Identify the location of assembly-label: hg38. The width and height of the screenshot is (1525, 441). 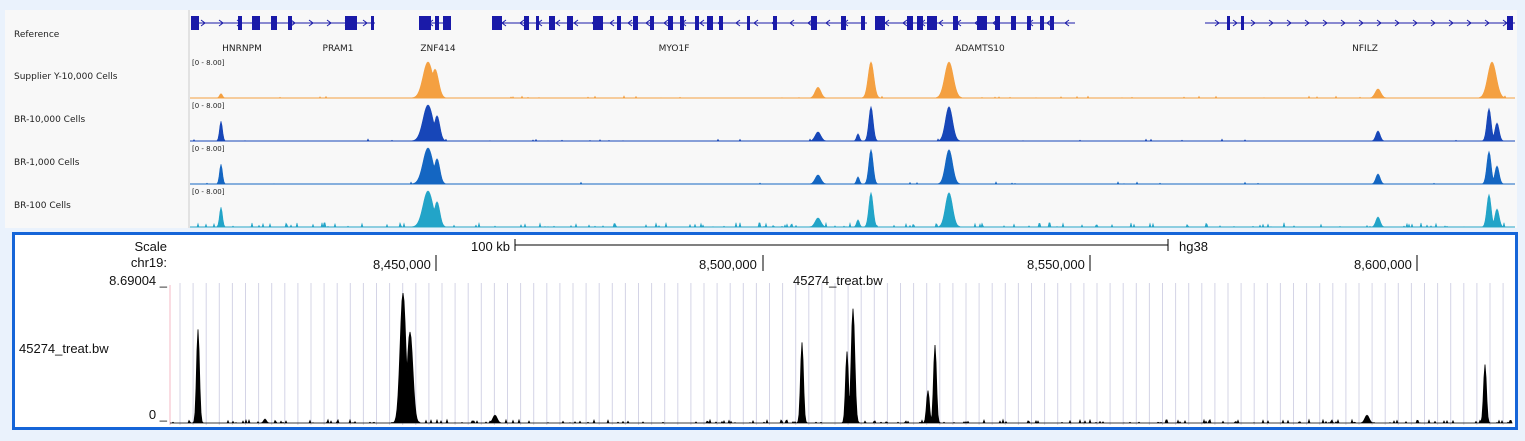
(1193, 246).